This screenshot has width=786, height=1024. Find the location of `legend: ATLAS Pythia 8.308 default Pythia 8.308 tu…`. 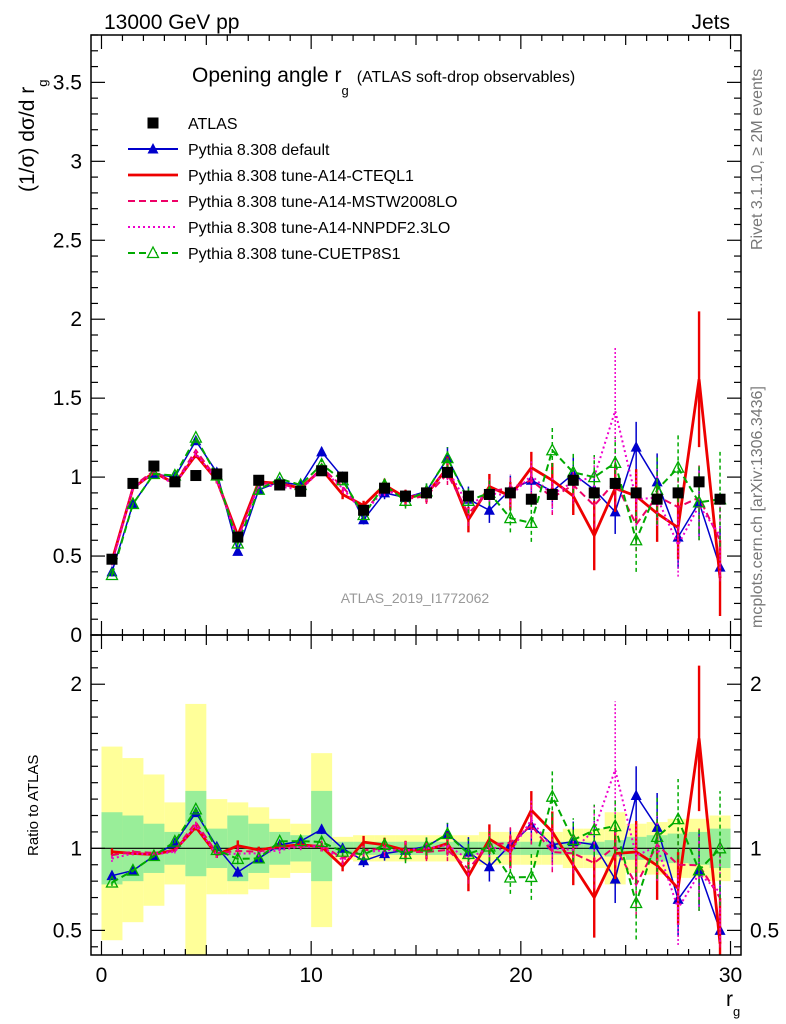

legend: ATLAS Pythia 8.308 default Pythia 8.308 tu… is located at coordinates (292, 189).